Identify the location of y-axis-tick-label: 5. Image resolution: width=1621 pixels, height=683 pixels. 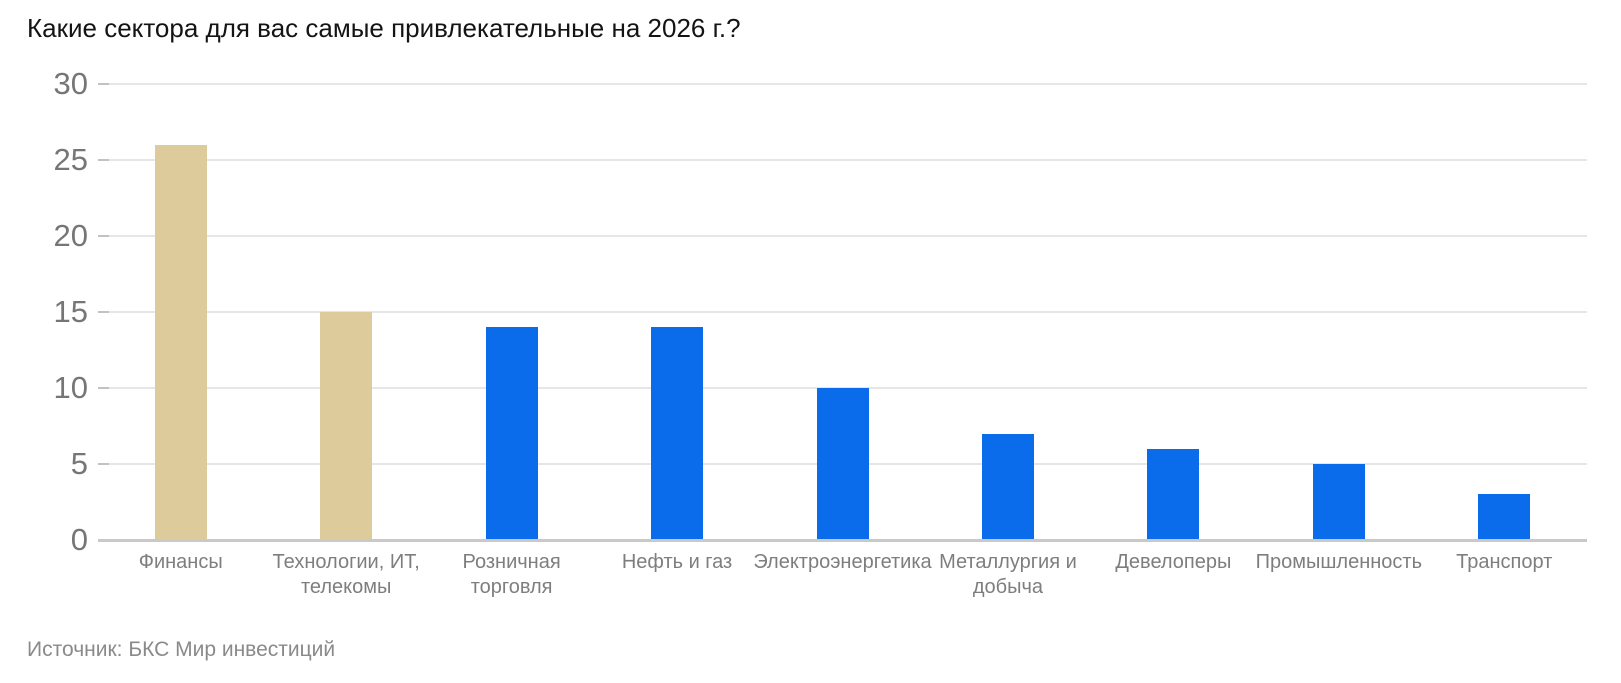
(79, 463).